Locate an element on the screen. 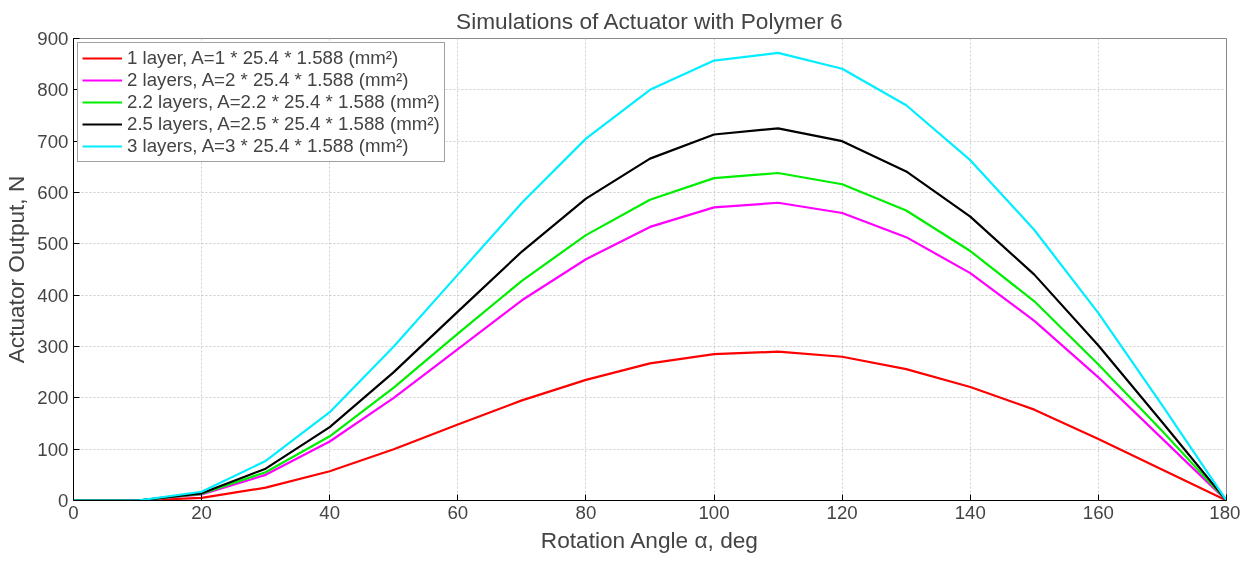 The width and height of the screenshot is (1247, 562). y-tick-label: 800 is located at coordinates (53, 90).